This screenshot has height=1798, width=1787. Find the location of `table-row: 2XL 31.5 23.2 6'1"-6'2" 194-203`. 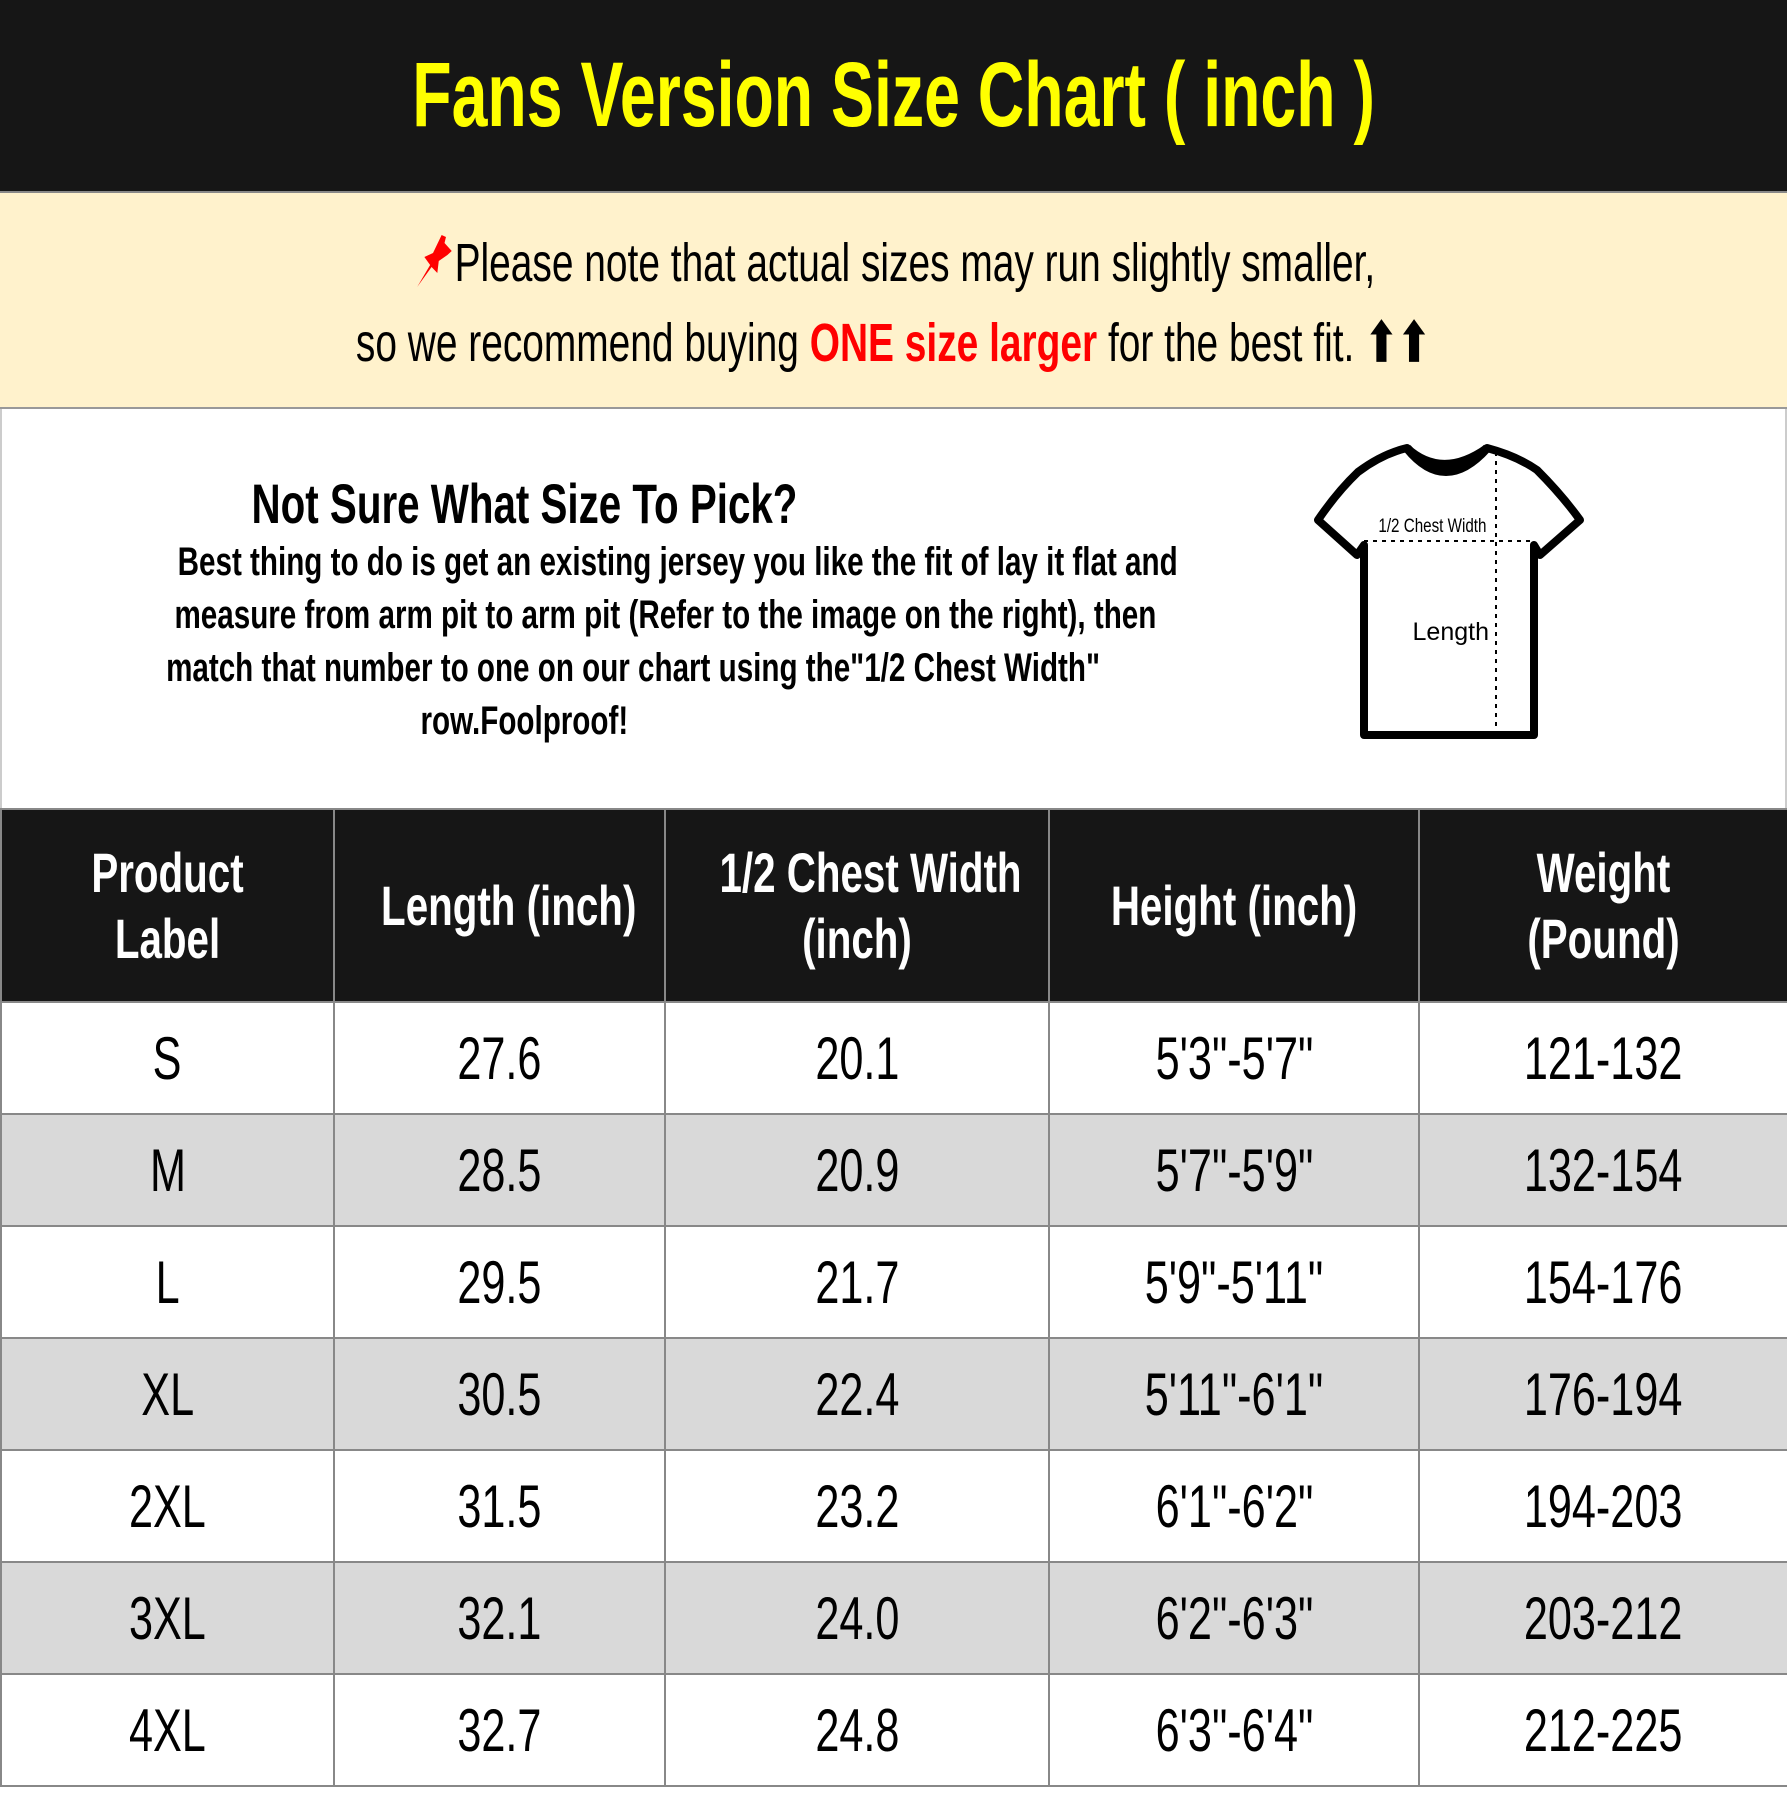

table-row: 2XL 31.5 23.2 6'1"-6'2" 194-203 is located at coordinates (893, 1506).